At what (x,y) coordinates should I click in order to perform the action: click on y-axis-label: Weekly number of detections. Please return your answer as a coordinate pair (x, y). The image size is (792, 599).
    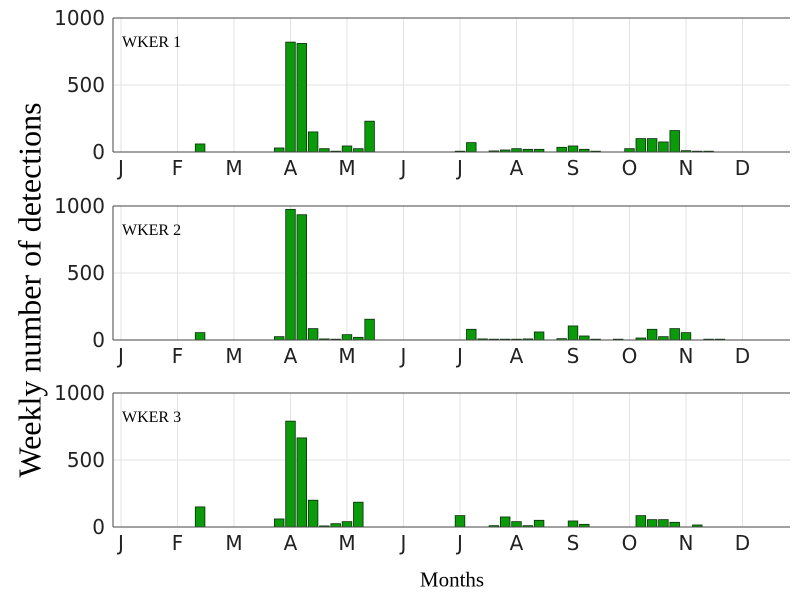
    Looking at the image, I should click on (29, 290).